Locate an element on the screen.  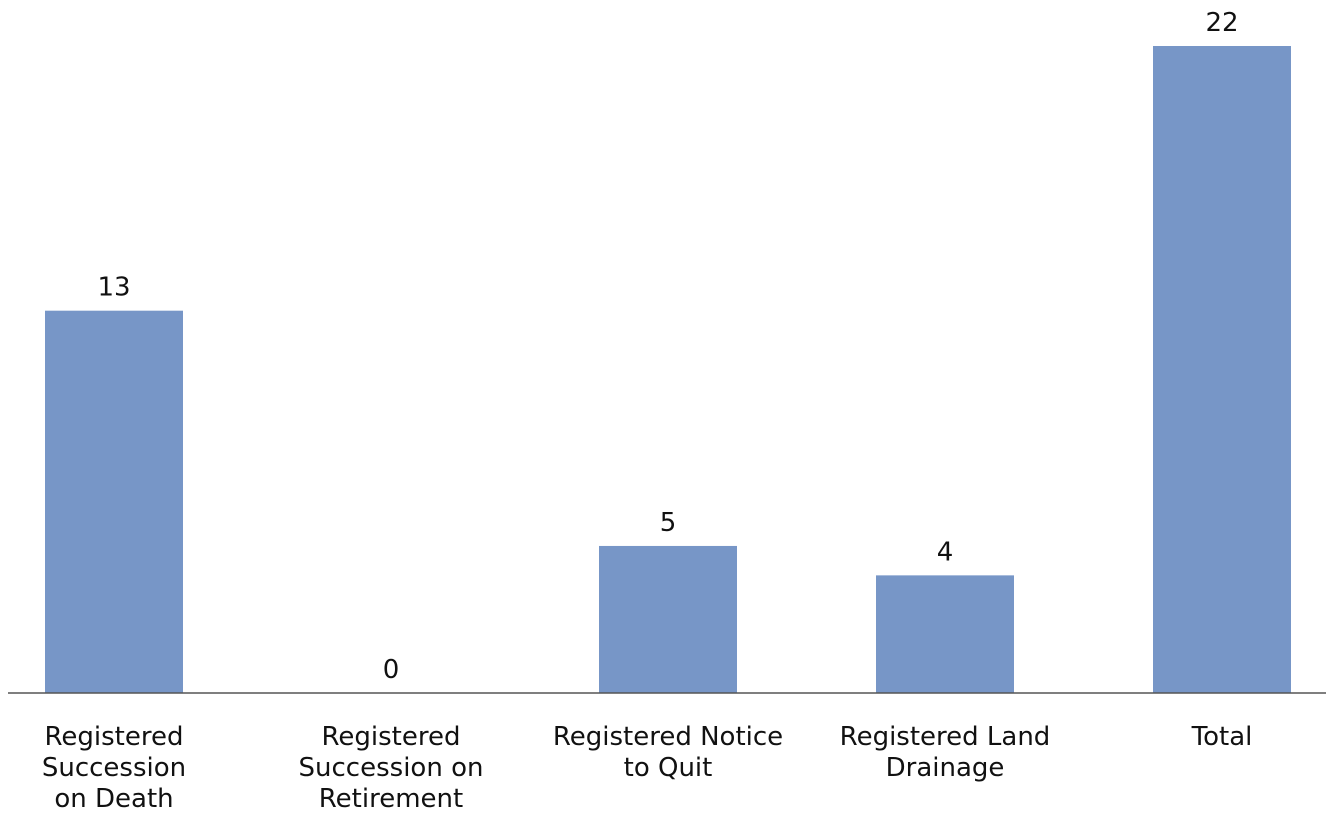
category-label-2: Registered Notice to Quit is located at coordinates (668, 752).